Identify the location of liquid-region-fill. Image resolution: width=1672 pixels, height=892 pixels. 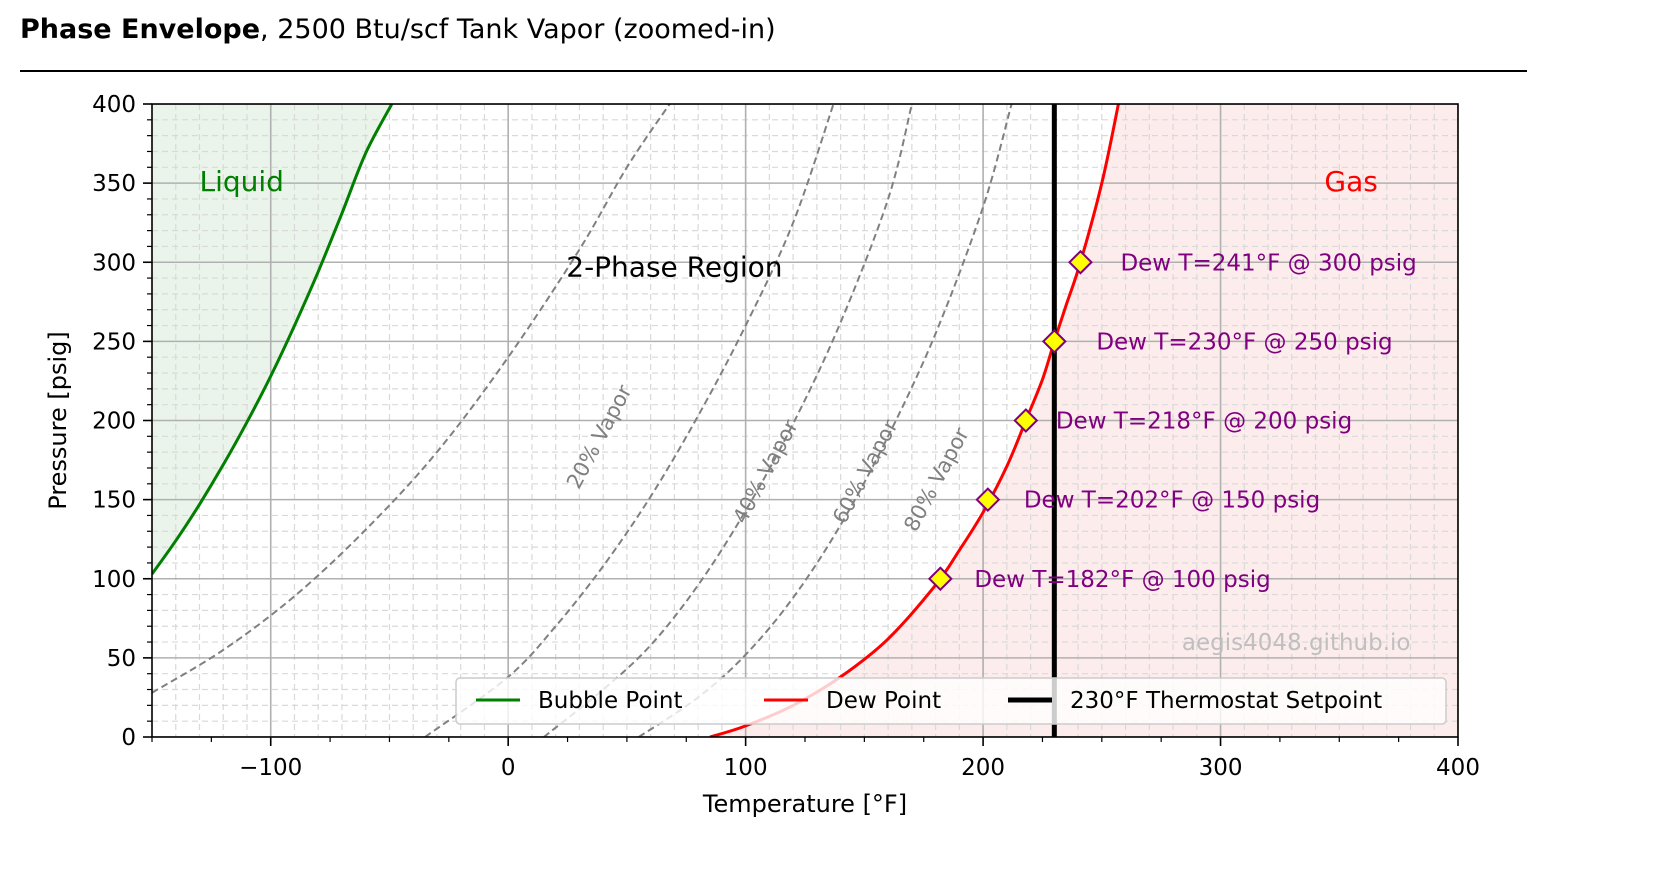
(272, 339).